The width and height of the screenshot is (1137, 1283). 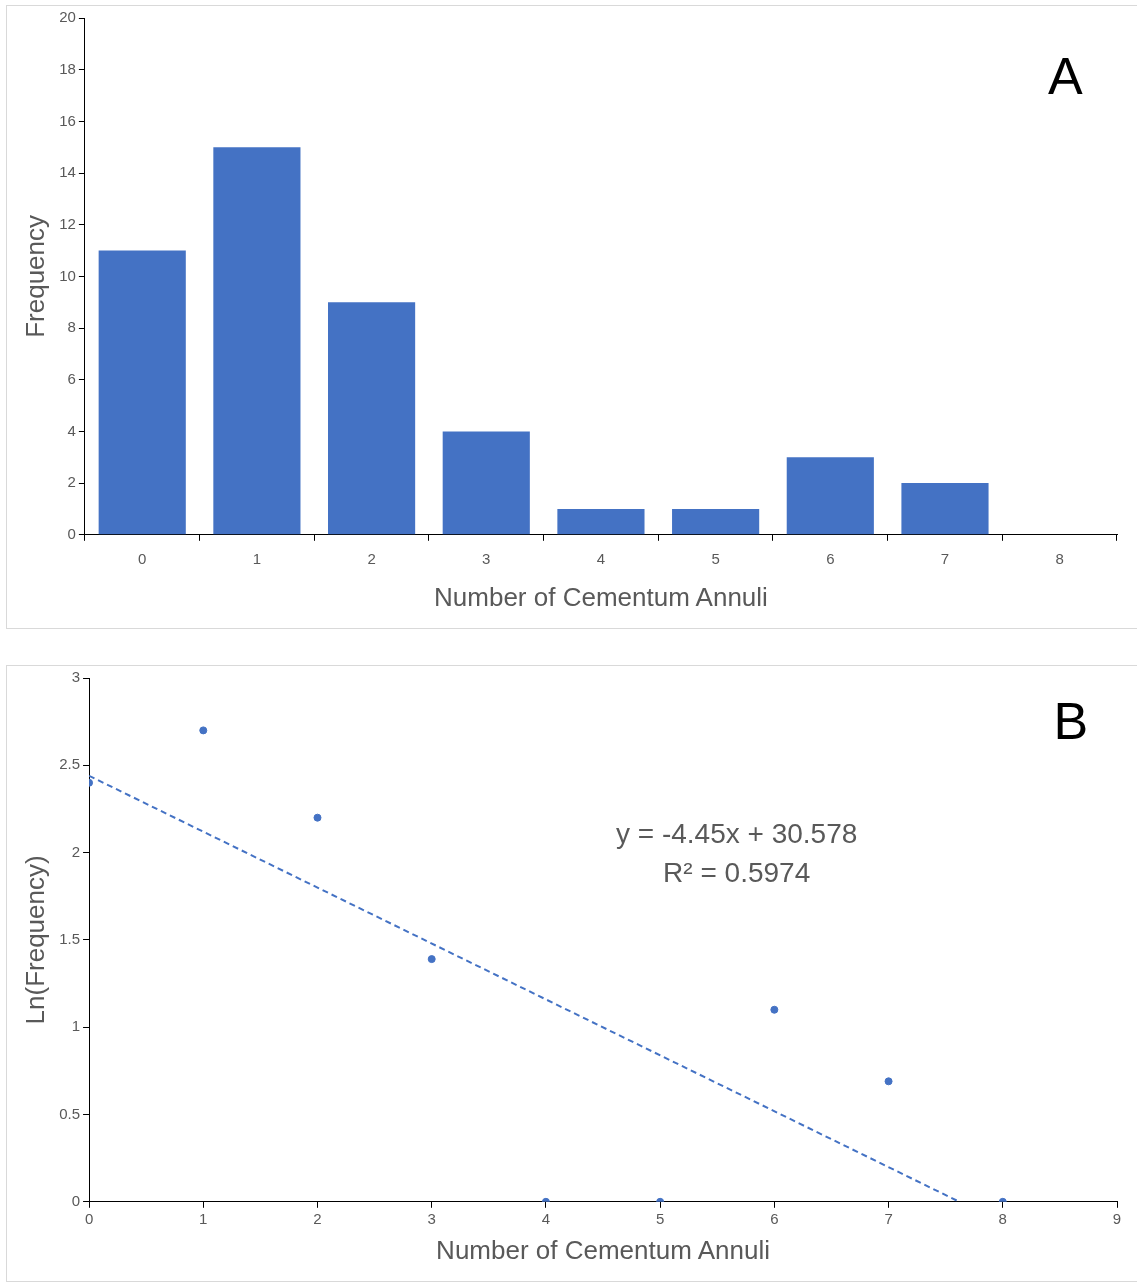 What do you see at coordinates (71, 430) in the screenshot?
I see `y-tick-label: 4` at bounding box center [71, 430].